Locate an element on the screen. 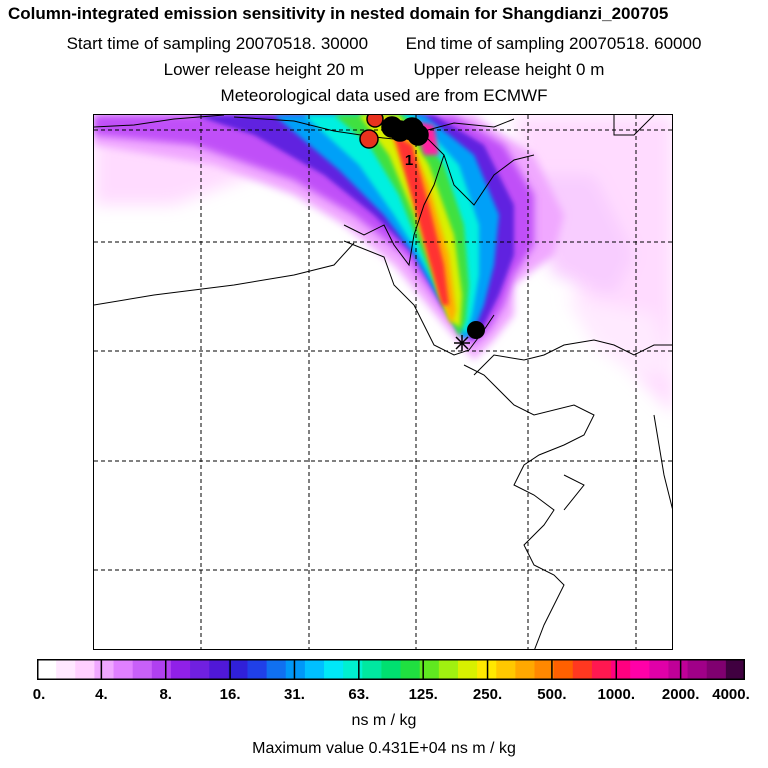 The width and height of the screenshot is (768, 768). border-north is located at coordinates (394, 200).